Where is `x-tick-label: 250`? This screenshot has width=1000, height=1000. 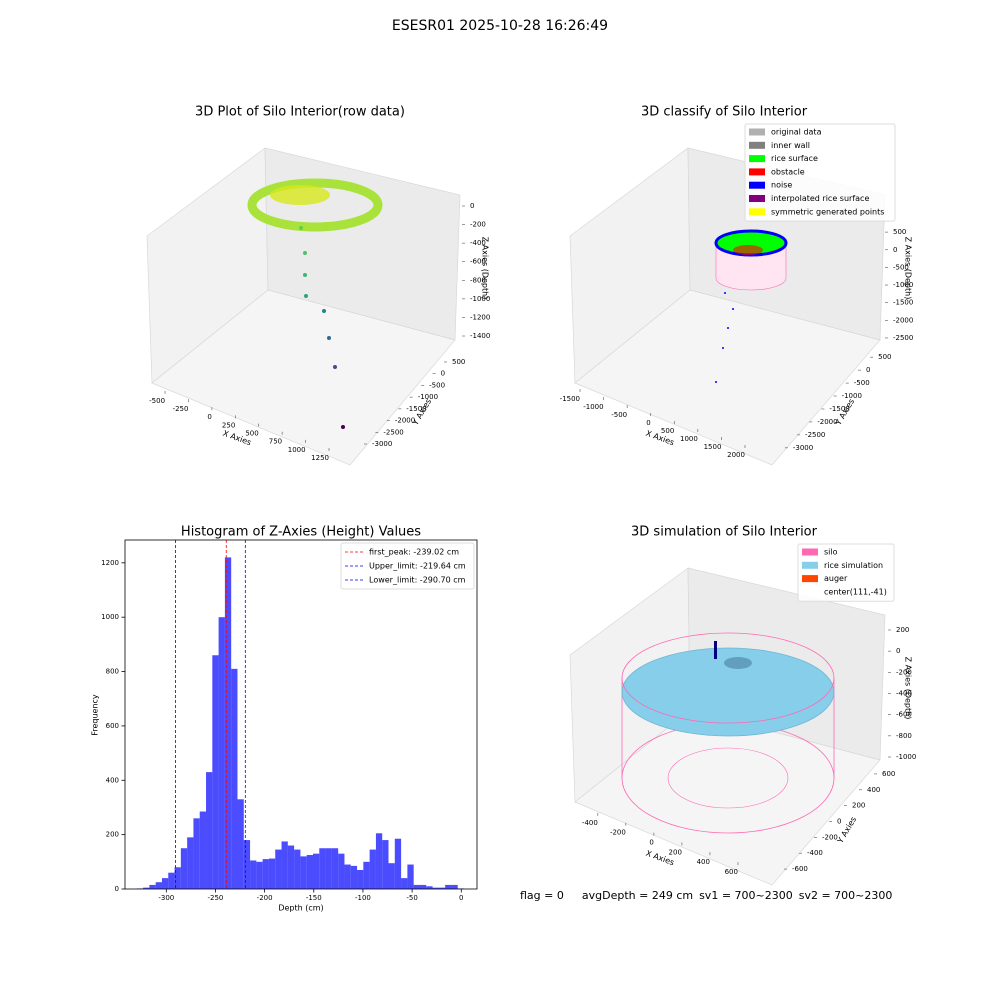 x-tick-label: 250 is located at coordinates (228, 425).